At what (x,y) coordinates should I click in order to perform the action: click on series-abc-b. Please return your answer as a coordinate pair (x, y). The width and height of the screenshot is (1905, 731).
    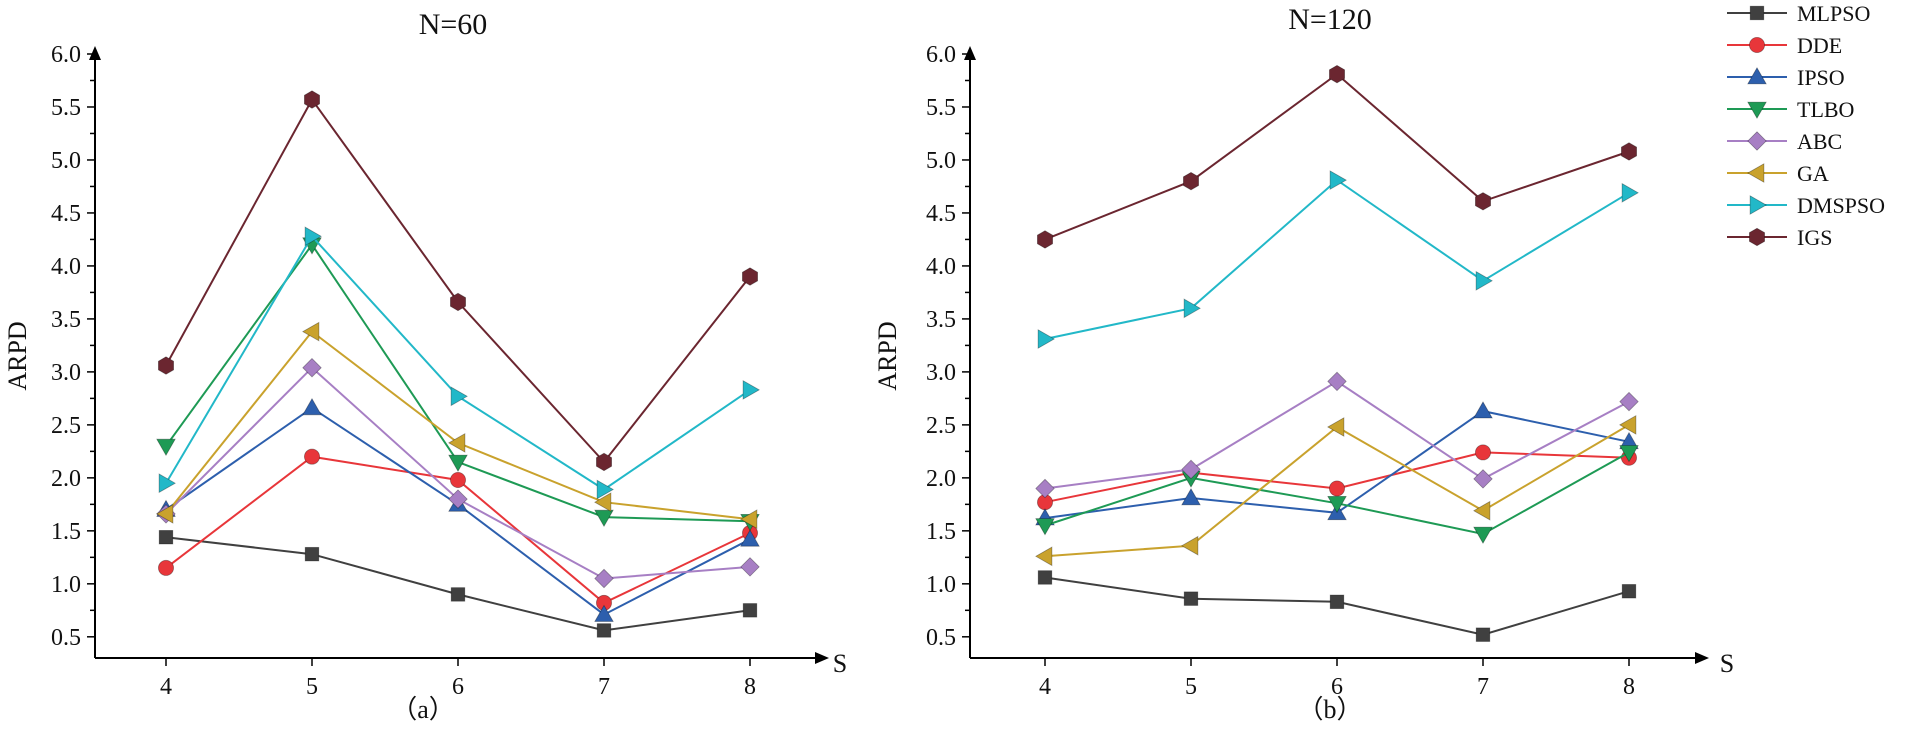
    Looking at the image, I should click on (1337, 435).